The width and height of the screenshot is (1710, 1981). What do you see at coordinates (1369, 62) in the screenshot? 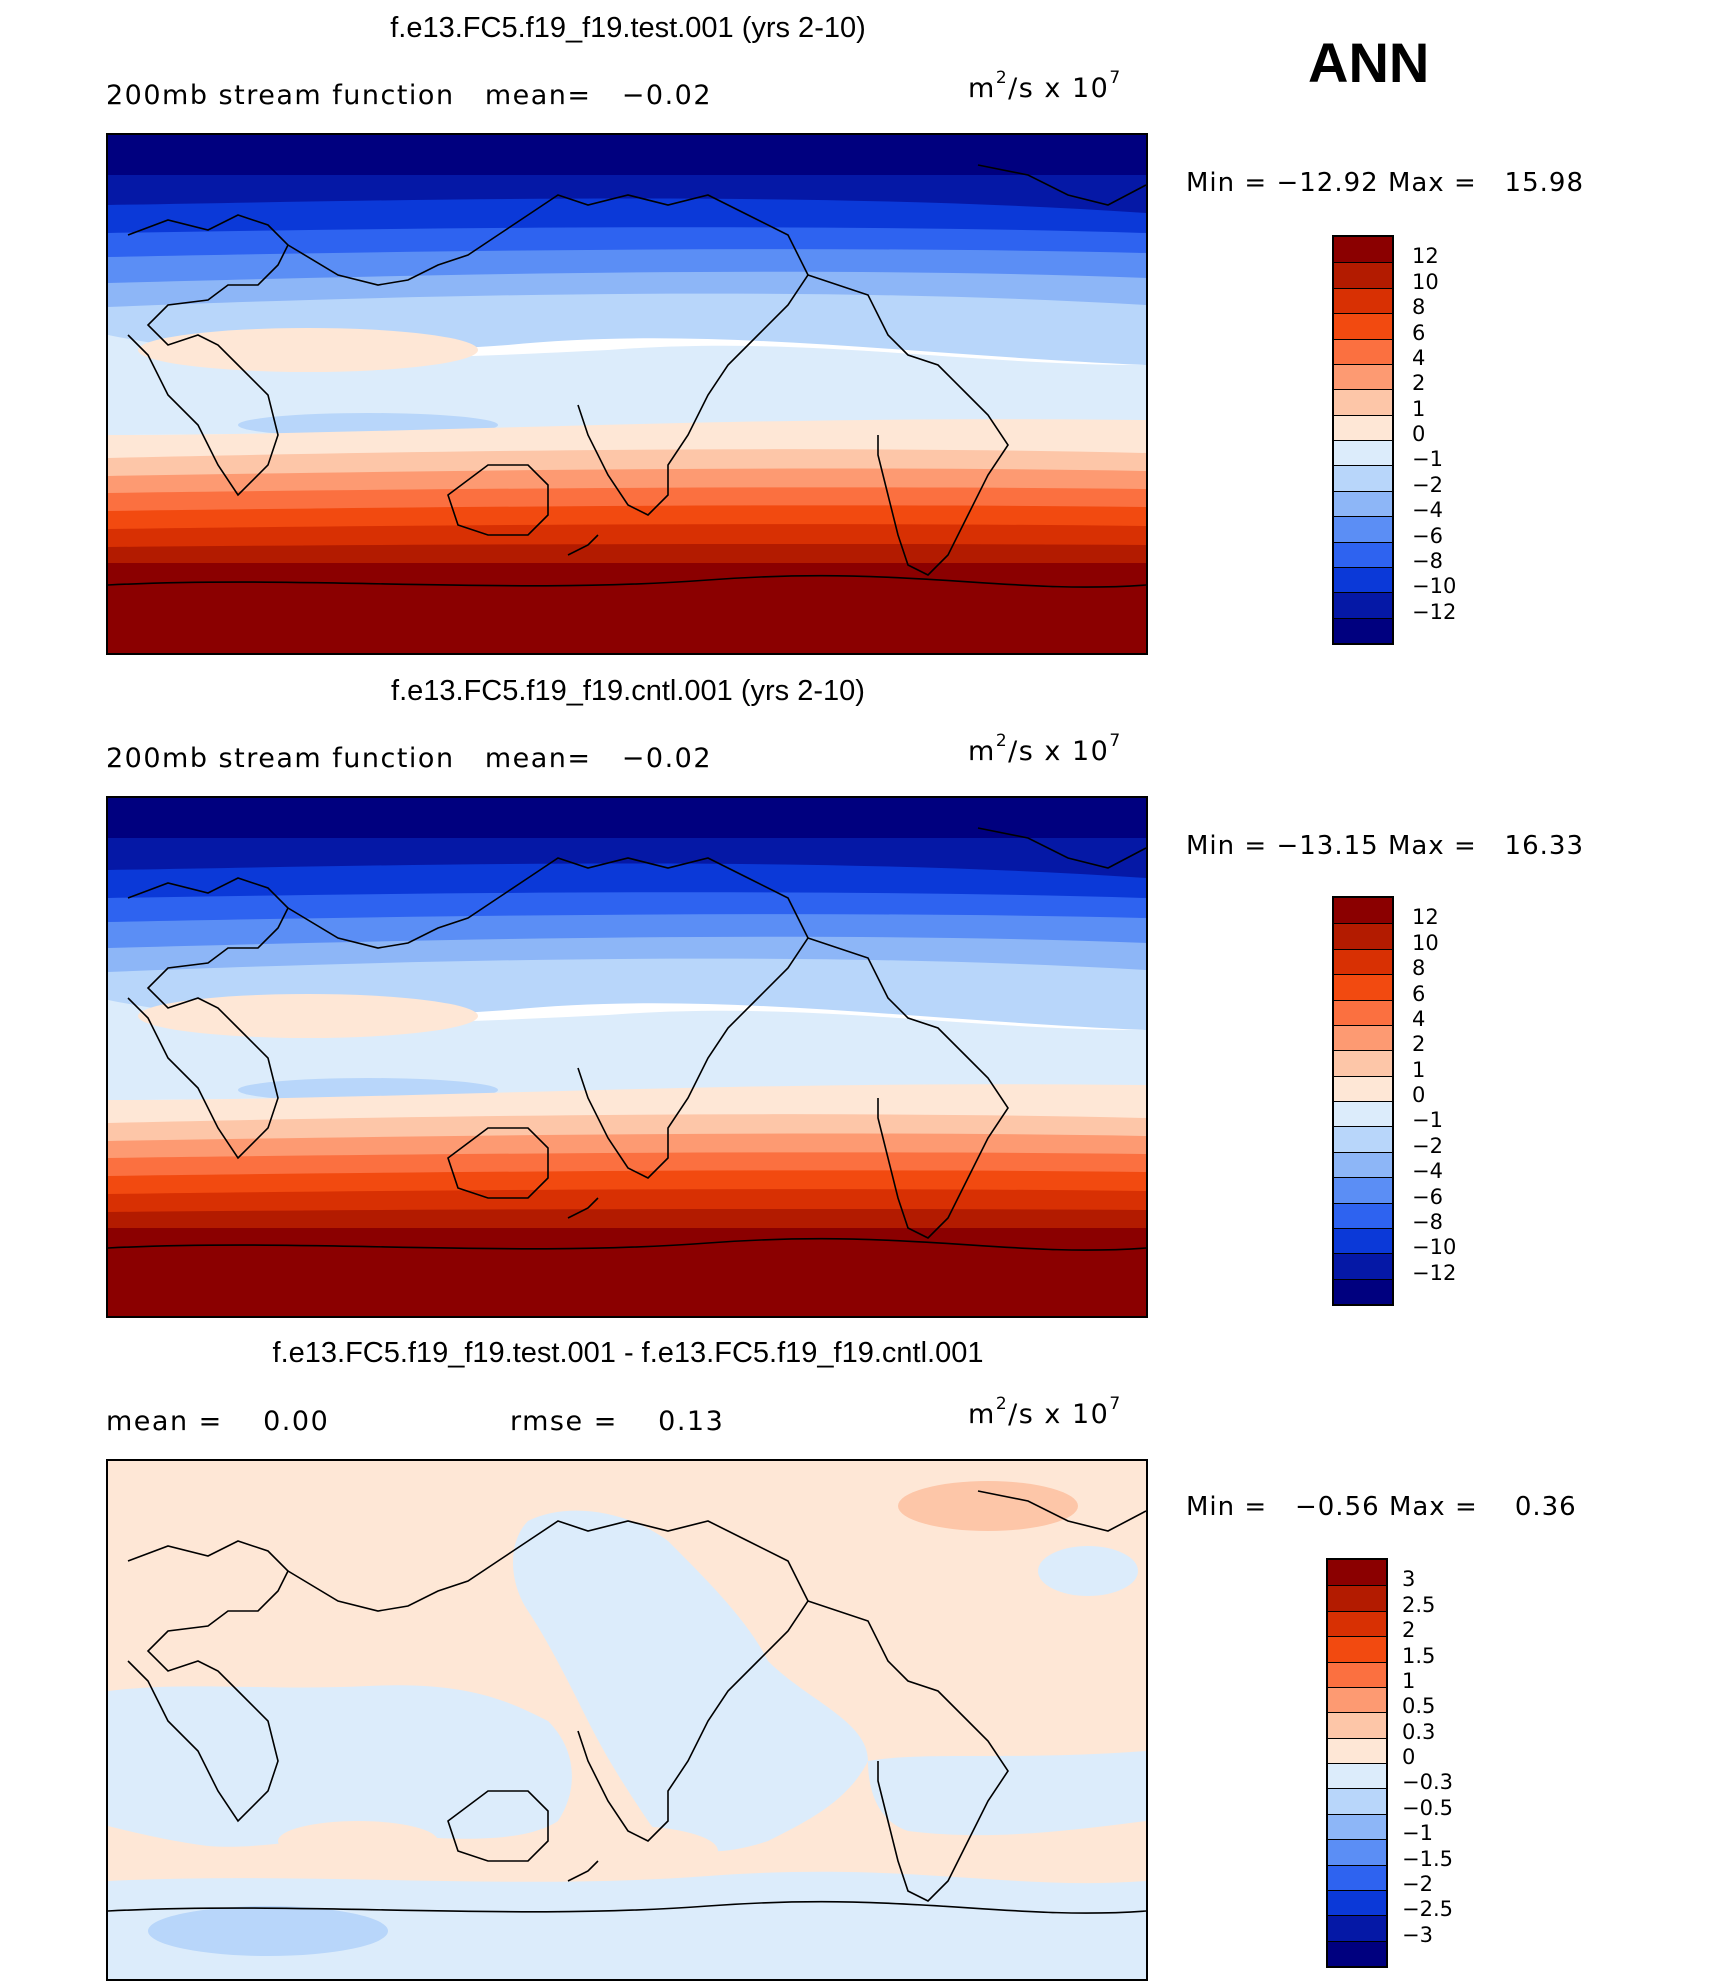
I see `season-label: ANN` at bounding box center [1369, 62].